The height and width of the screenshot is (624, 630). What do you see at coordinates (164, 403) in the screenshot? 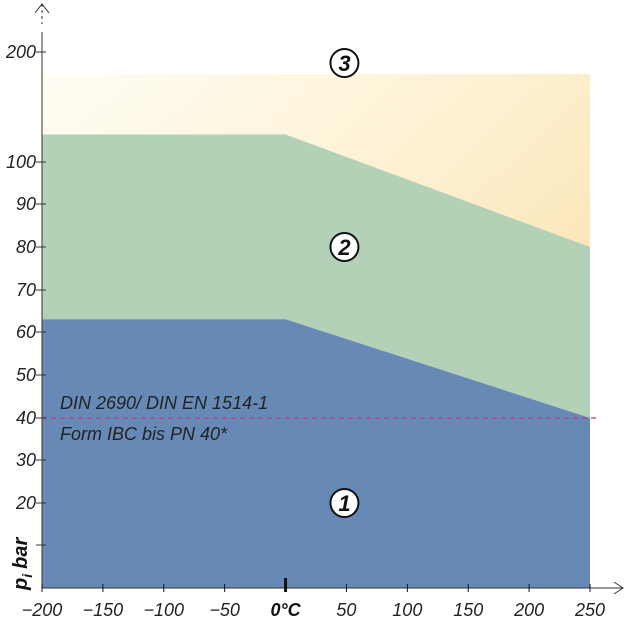
I see `annotation-standard: DIN 2690/ DIN EN 1514-1` at bounding box center [164, 403].